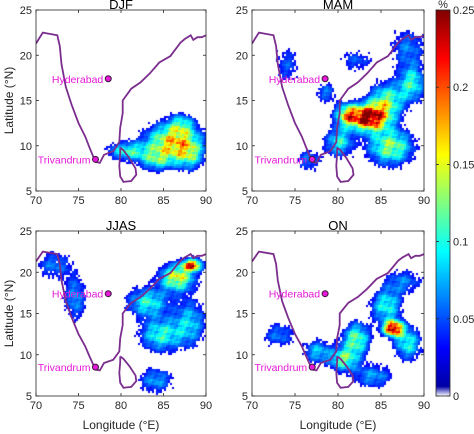 The image size is (474, 434). Describe the element at coordinates (121, 6) in the screenshot. I see `panel-title: DJF` at that location.